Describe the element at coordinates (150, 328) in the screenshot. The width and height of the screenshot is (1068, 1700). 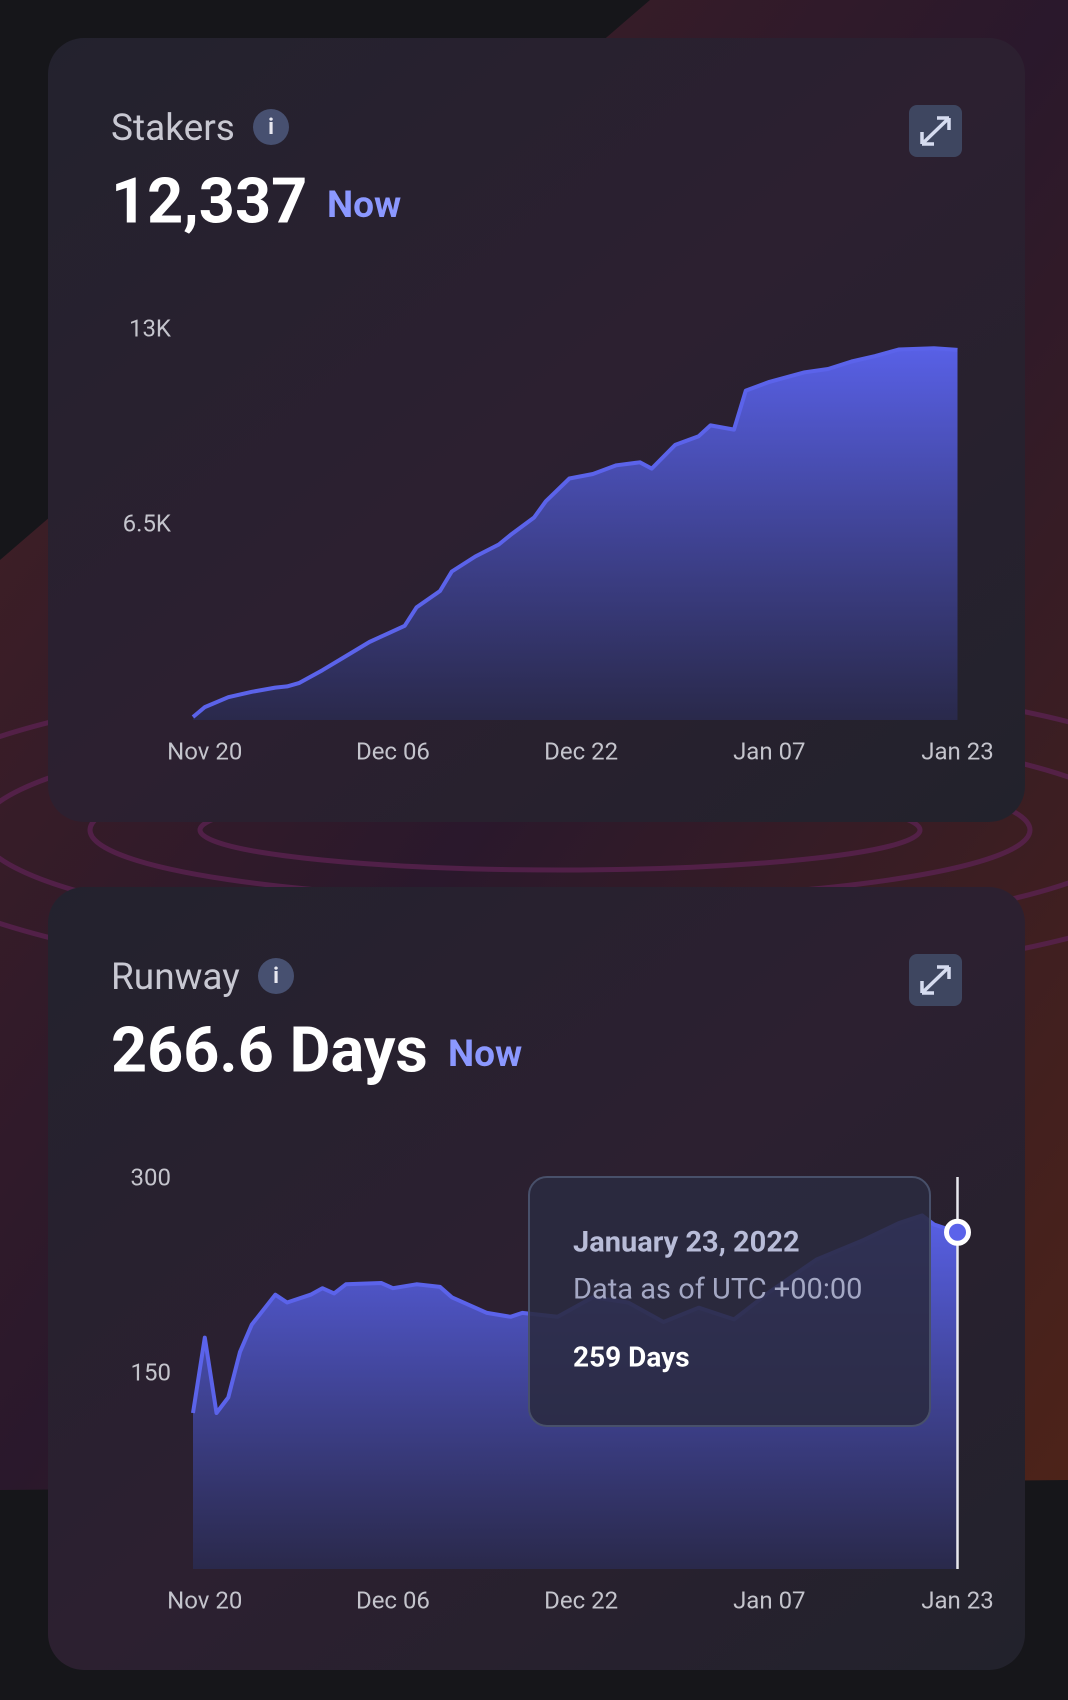
I see `y-tick-label: 13K` at that location.